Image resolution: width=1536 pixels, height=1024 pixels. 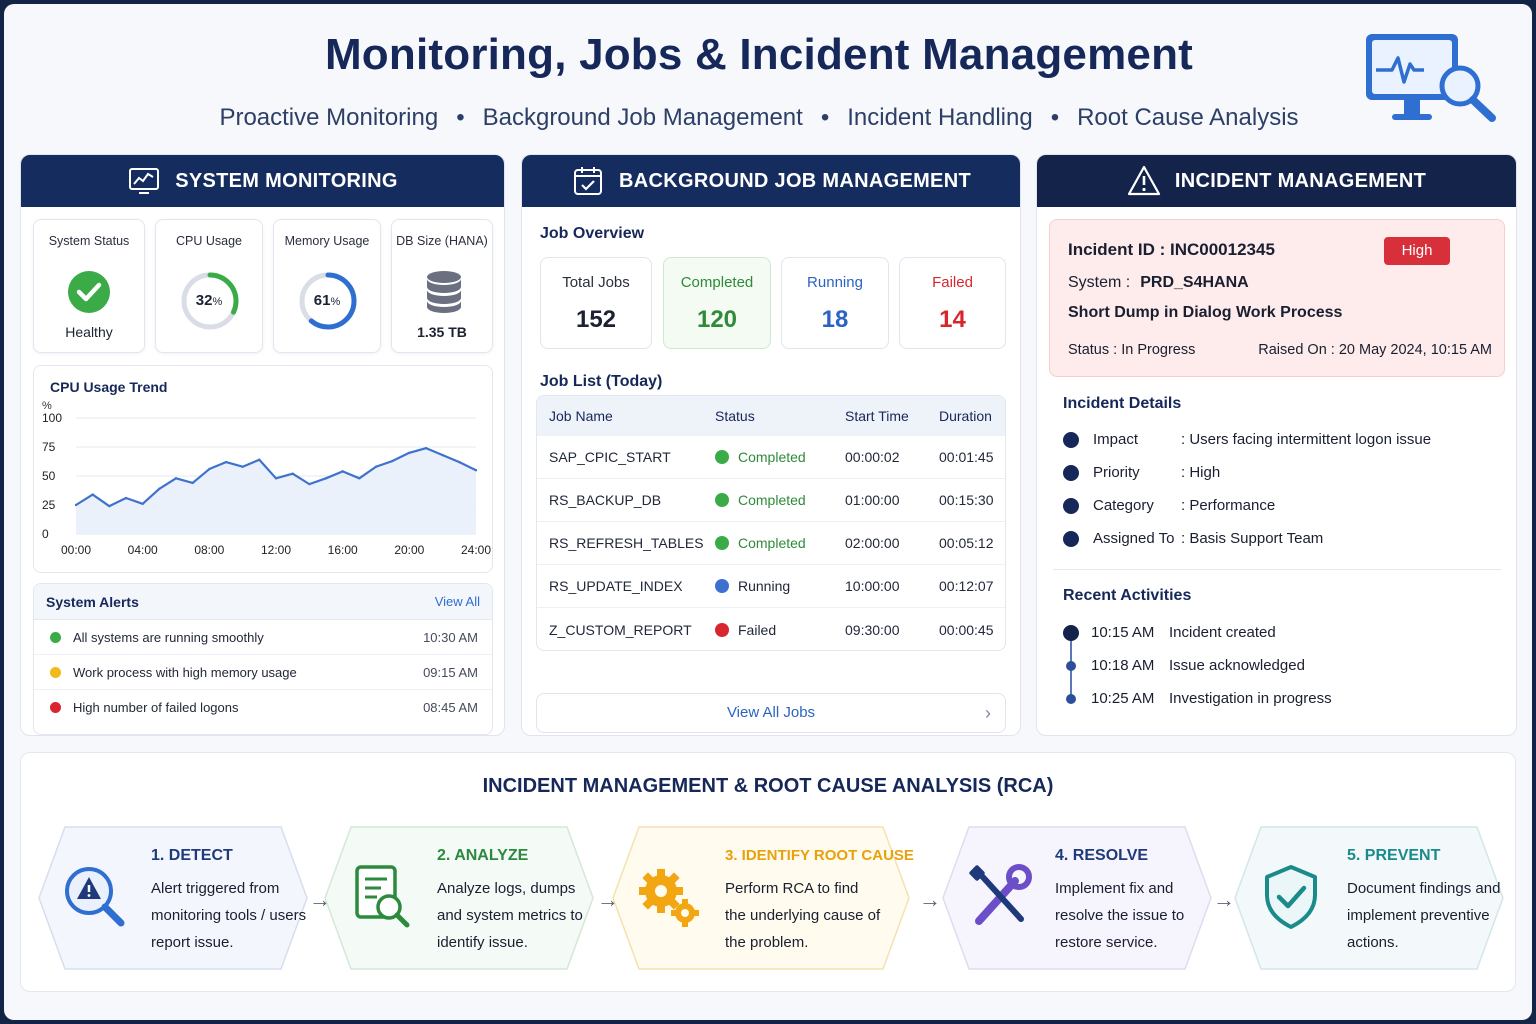 I want to click on column-header: Duration, so click(x=965, y=415).